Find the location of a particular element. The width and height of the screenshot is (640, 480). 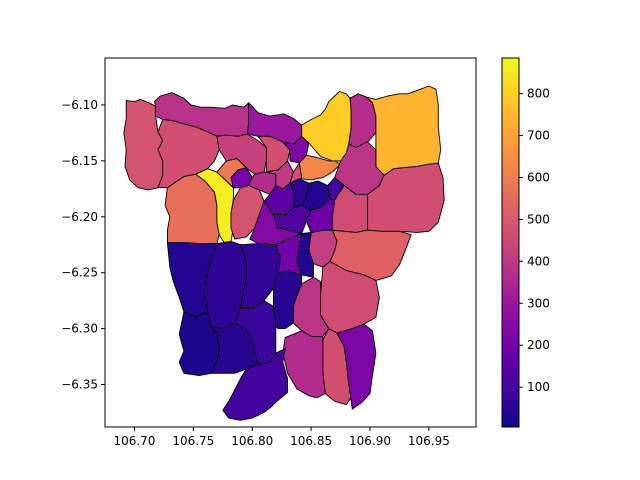

y-tick-label: −6.30 is located at coordinates (79, 329).